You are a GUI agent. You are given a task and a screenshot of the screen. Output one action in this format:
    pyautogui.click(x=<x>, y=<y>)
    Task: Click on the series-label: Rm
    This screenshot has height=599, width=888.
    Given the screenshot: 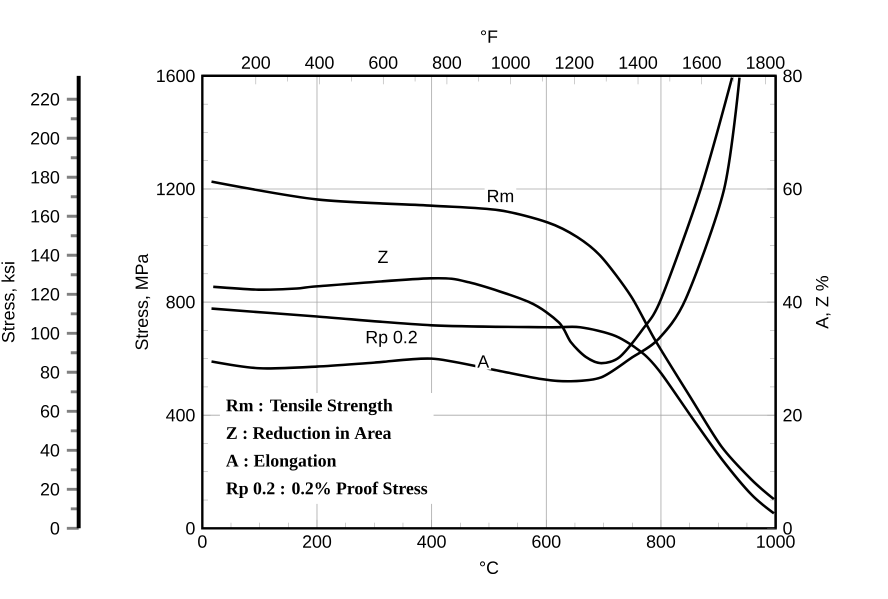 What is the action you would take?
    pyautogui.click(x=501, y=196)
    